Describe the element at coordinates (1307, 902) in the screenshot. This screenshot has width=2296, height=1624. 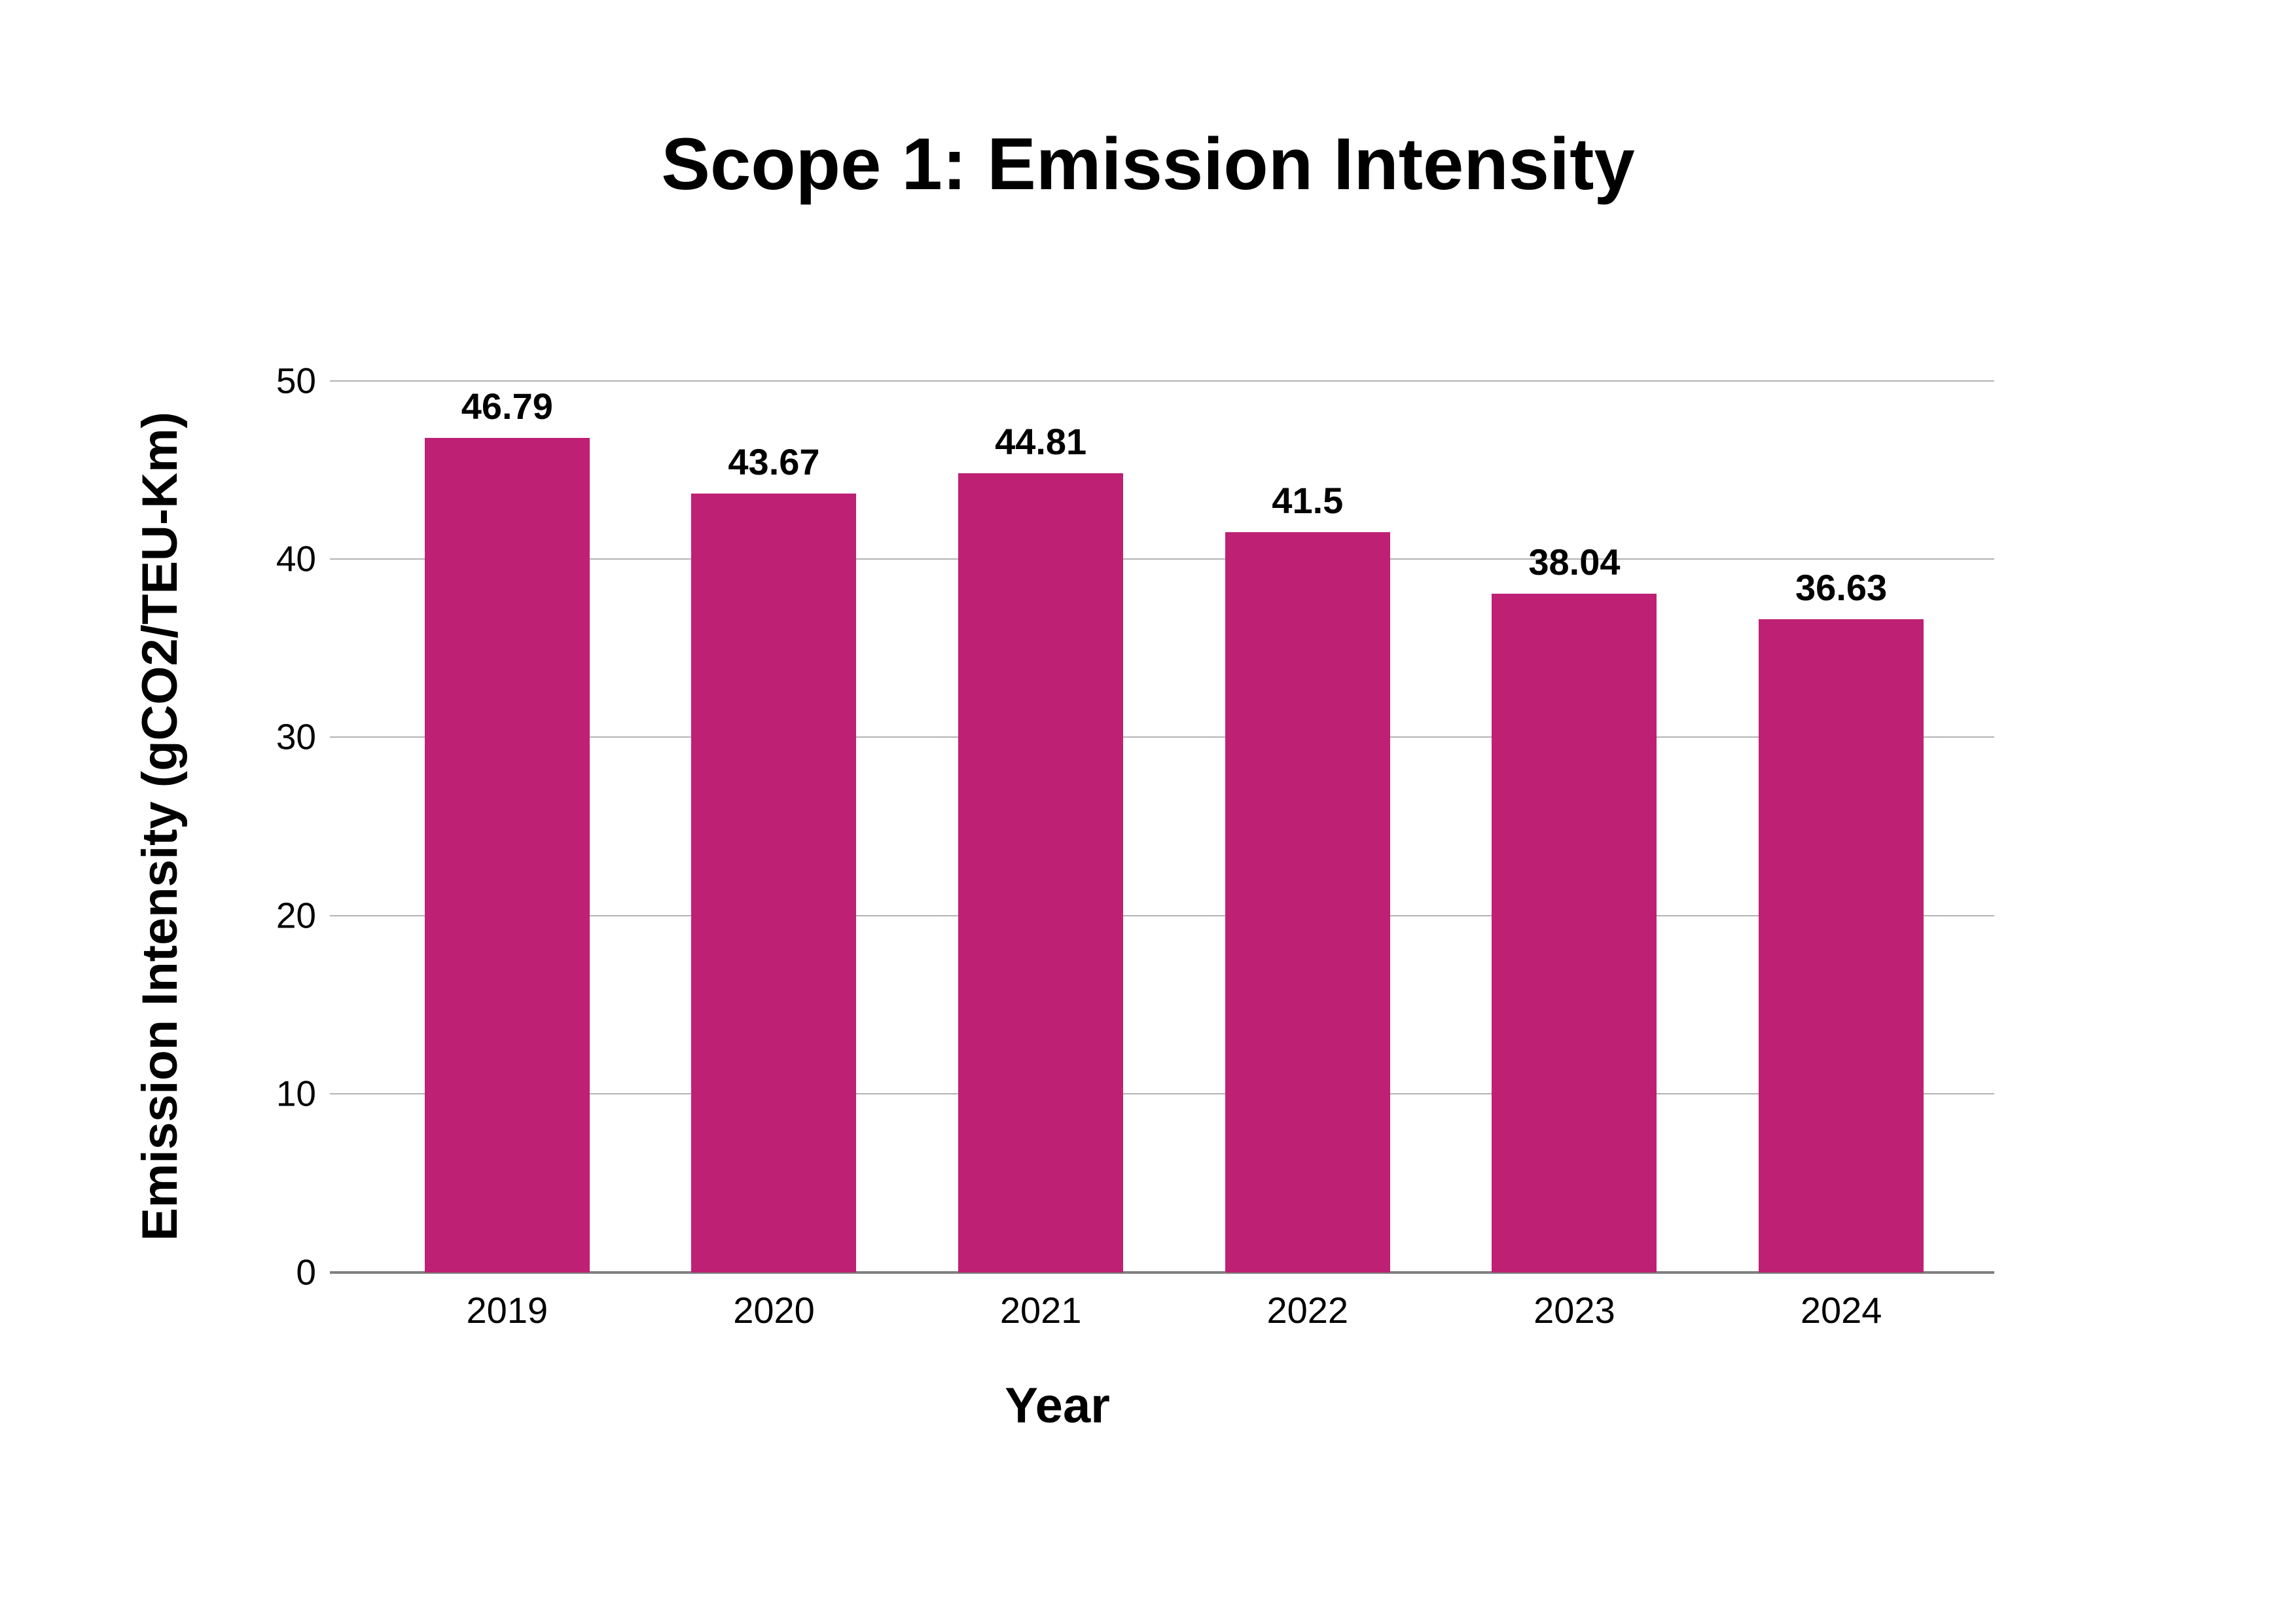
I see `bar-2022` at that location.